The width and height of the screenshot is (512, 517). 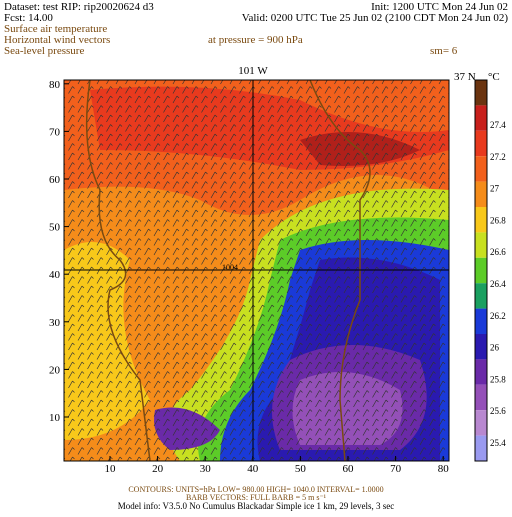 I want to click on colorbar-frame, so click(x=481, y=270).